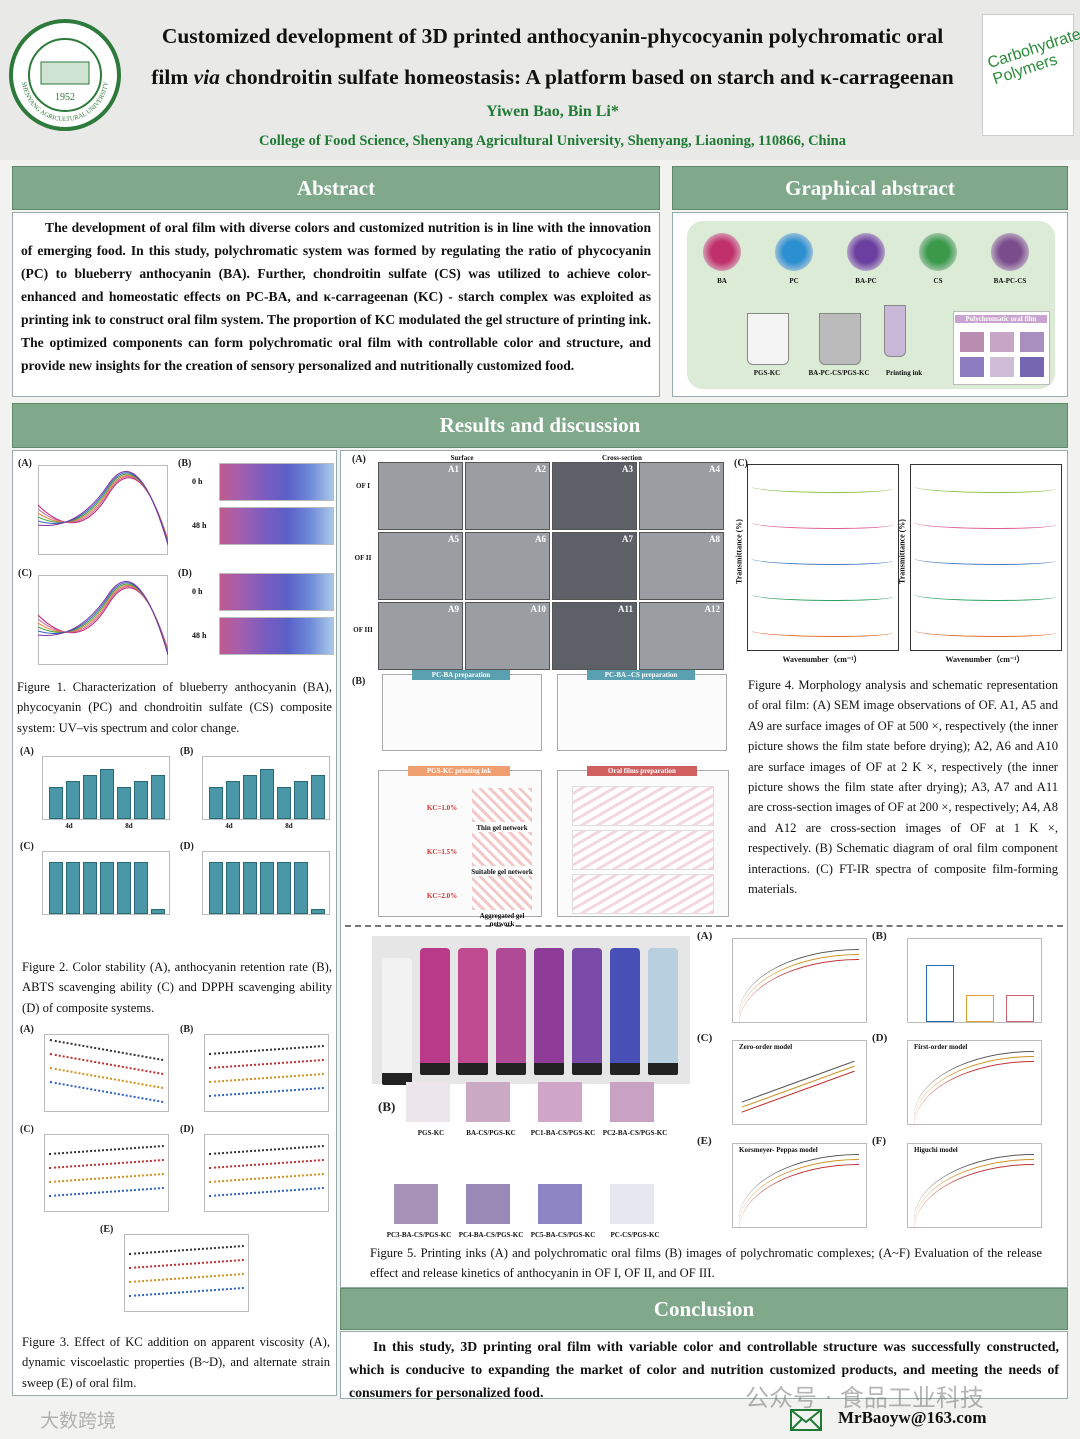 The width and height of the screenshot is (1080, 1439). Describe the element at coordinates (491, 1133) in the screenshot. I see `film-label: BA-CS/PGS-KC` at that location.